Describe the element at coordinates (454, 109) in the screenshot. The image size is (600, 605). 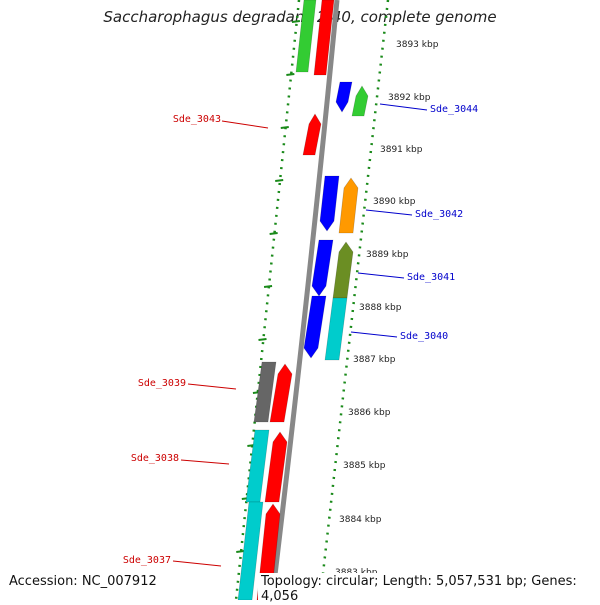
I see `gene-label: Sde_3044` at that location.